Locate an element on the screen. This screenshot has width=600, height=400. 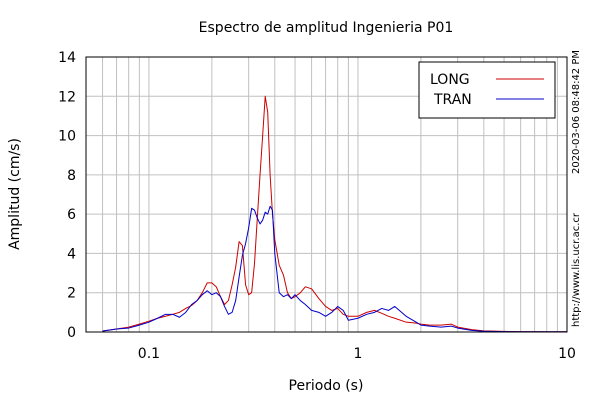
x-tick-label: 1 is located at coordinates (357, 354).